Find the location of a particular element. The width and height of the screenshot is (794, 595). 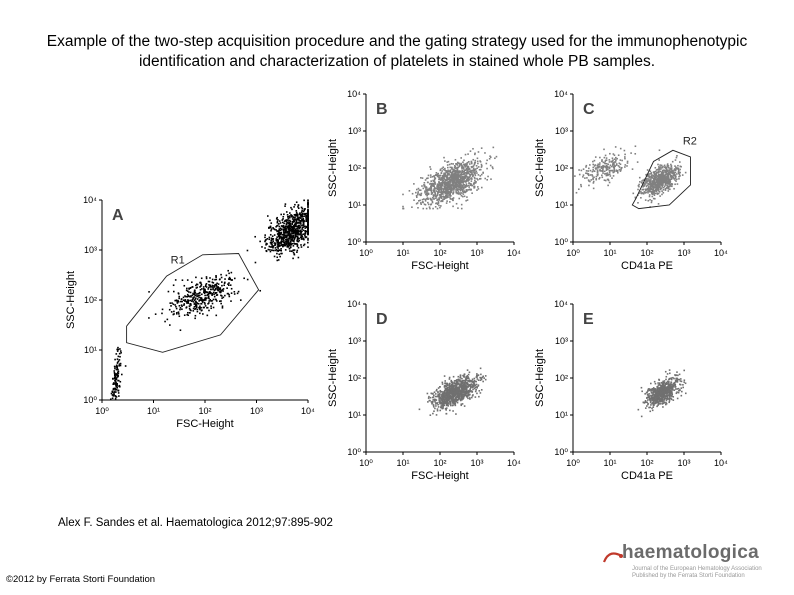

x-tick-label: 10⁰ is located at coordinates (102, 411).